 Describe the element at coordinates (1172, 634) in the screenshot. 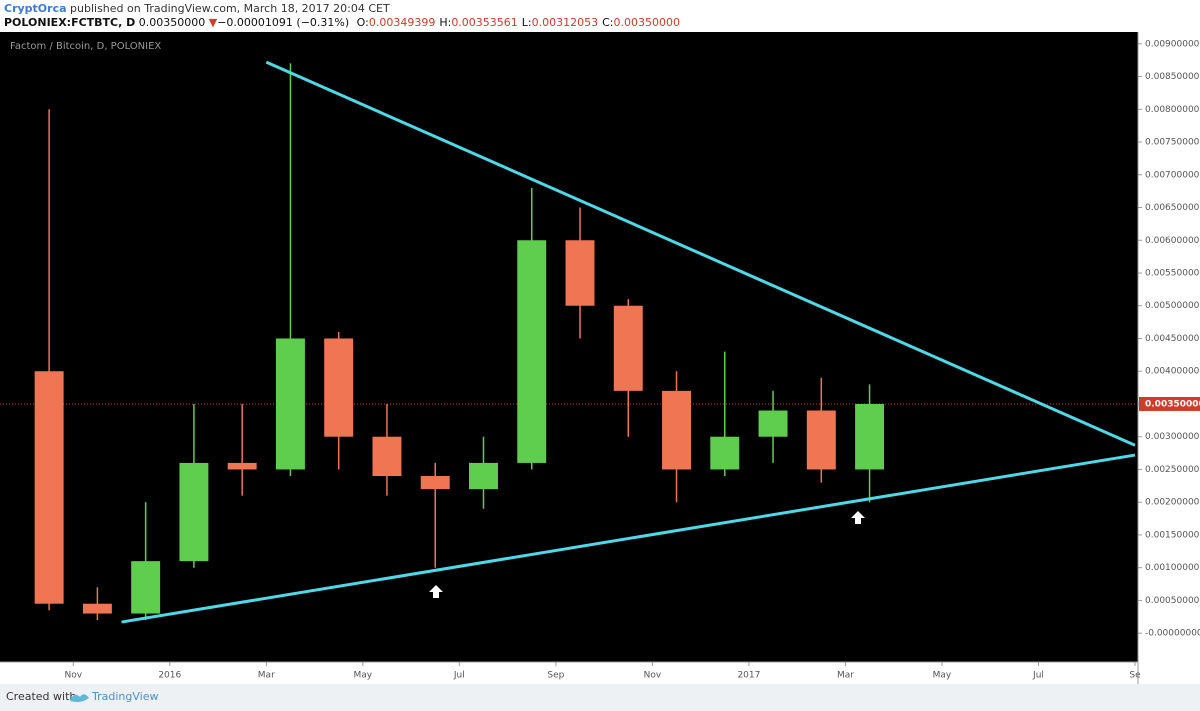

I see `y-tick-label: -0.00000000` at that location.